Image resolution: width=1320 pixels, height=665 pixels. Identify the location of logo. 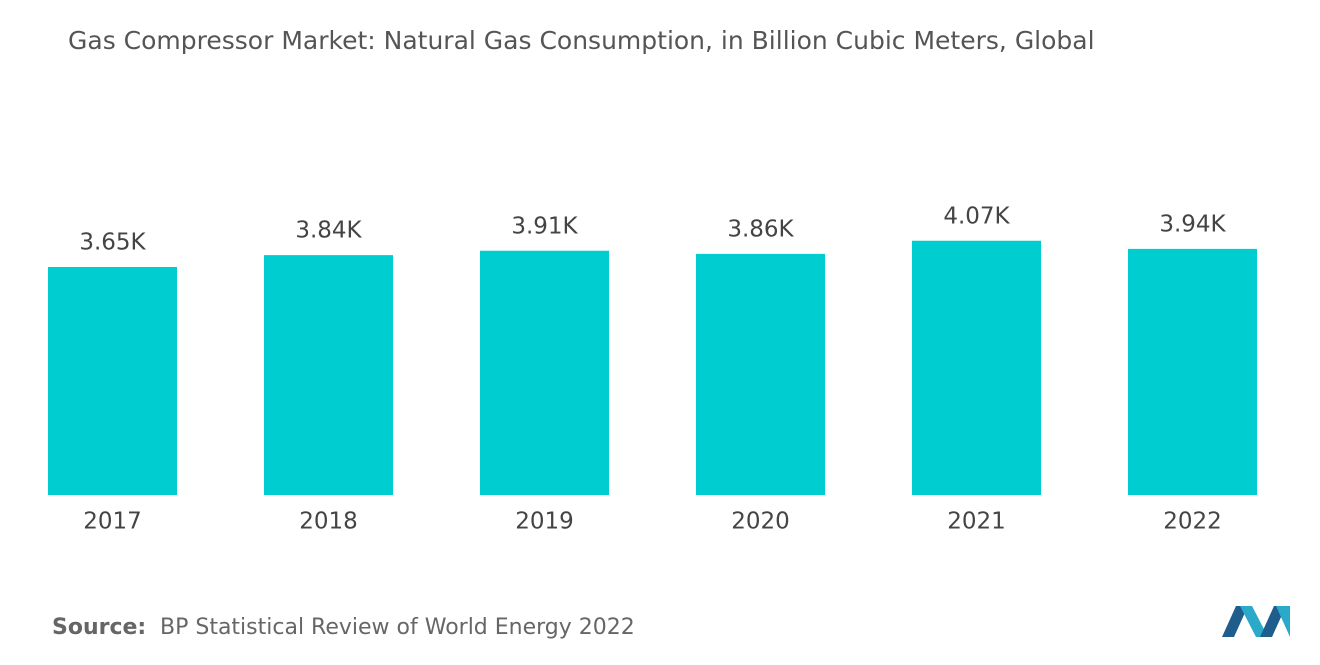
(1256, 621).